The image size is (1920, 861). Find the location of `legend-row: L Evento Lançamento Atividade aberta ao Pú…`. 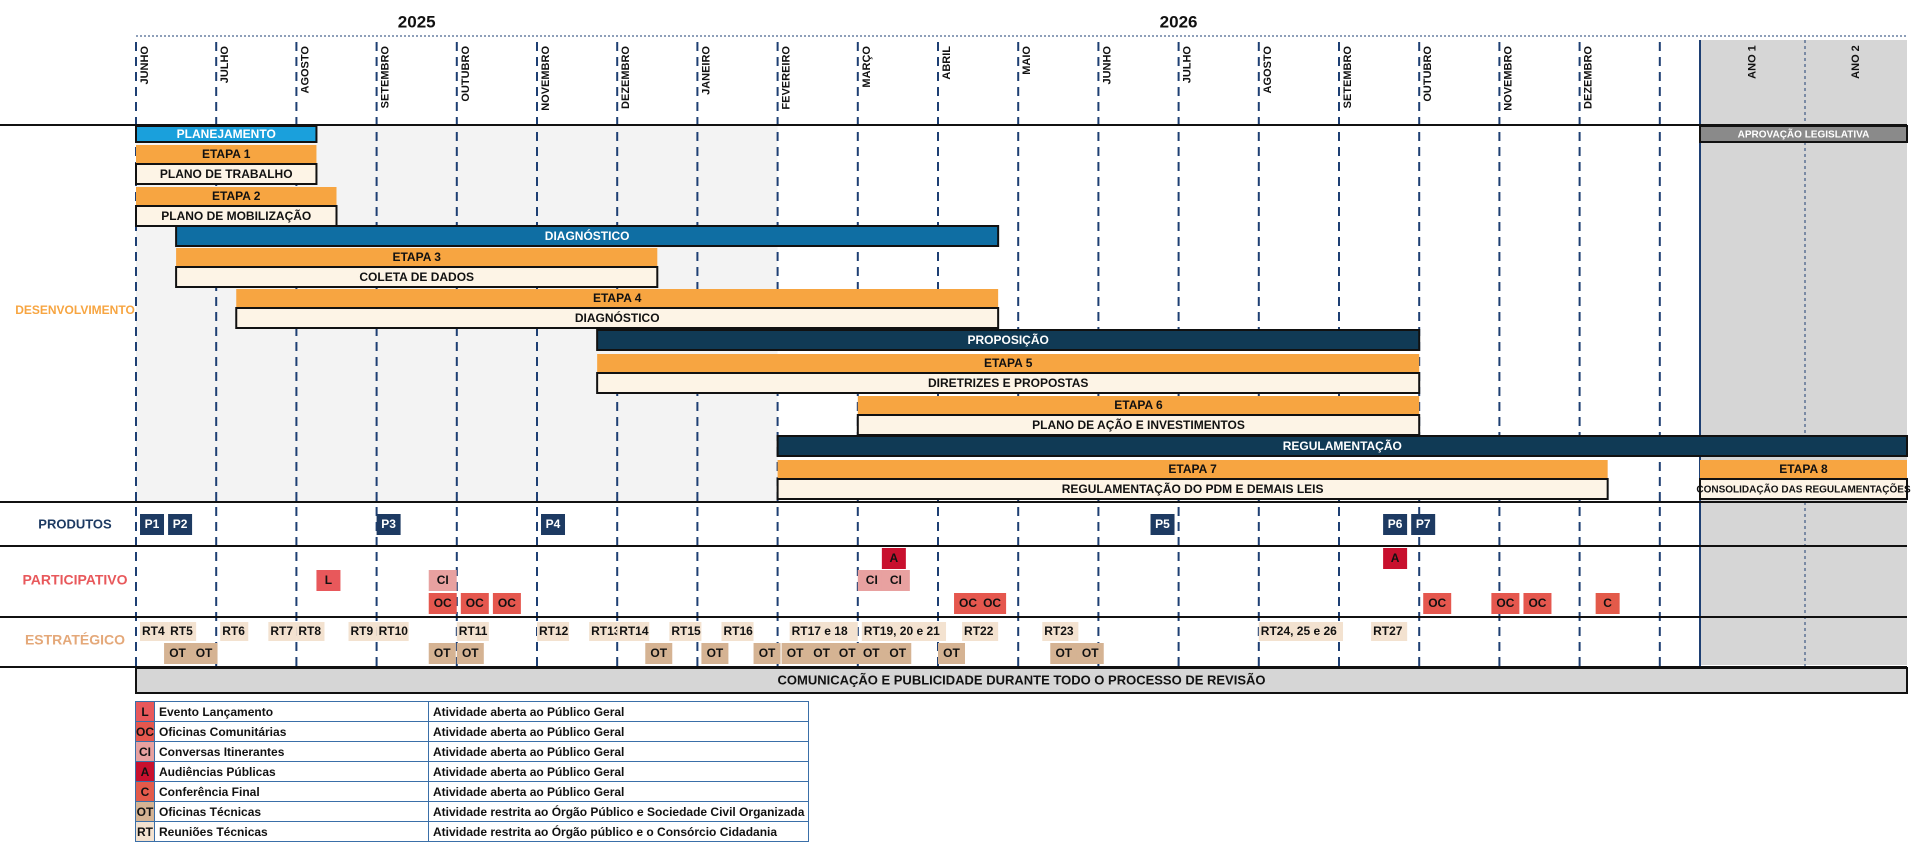

legend-row: L Evento Lançamento Atividade aberta ao Pú… is located at coordinates (472, 711).